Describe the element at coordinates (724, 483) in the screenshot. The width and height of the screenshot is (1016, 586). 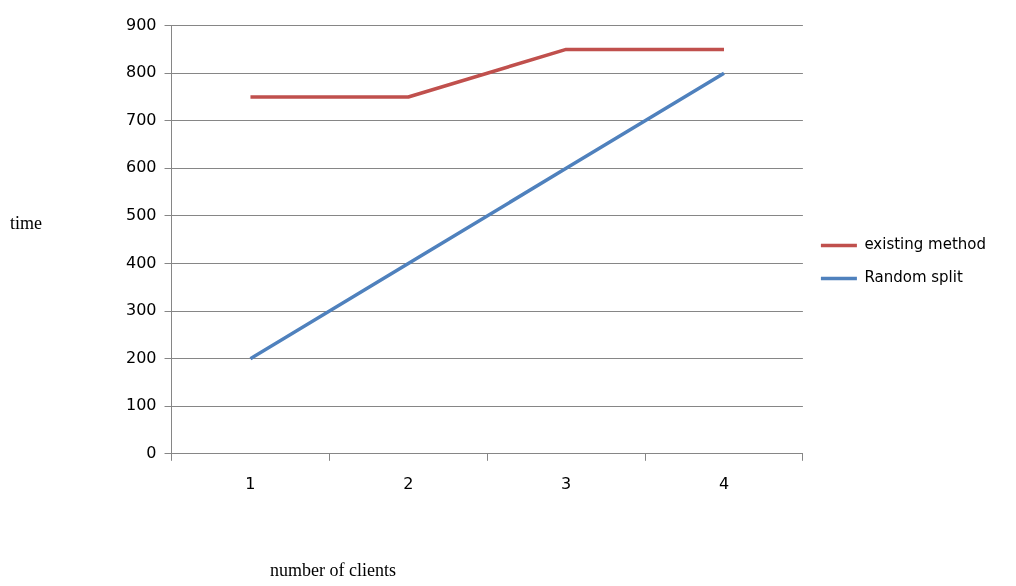
I see `x-tick-label: 4` at that location.